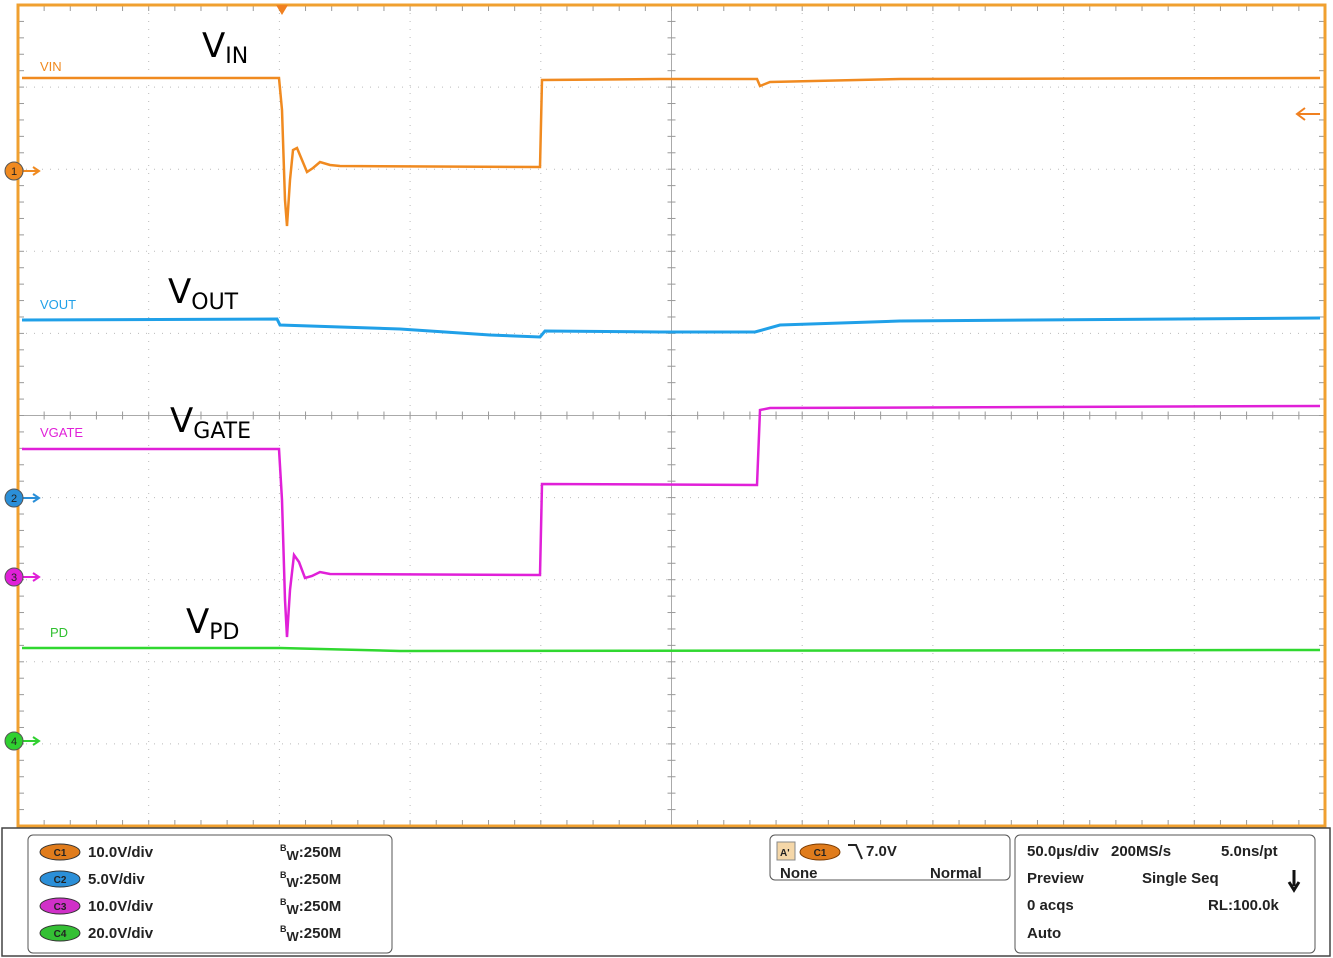  Describe the element at coordinates (1294, 881) in the screenshot. I see `acq-indicator` at that location.